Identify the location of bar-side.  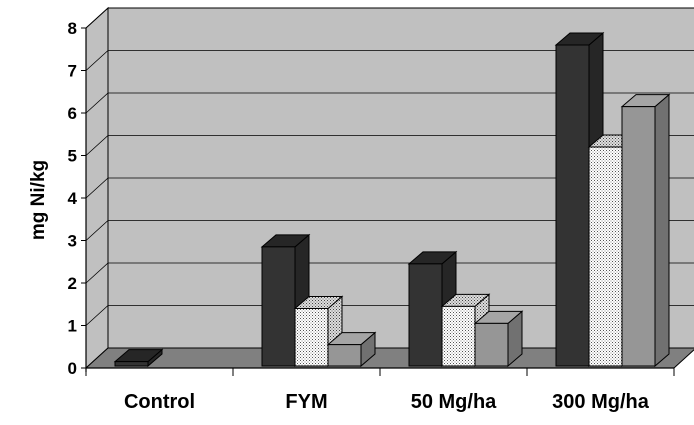
(662, 230).